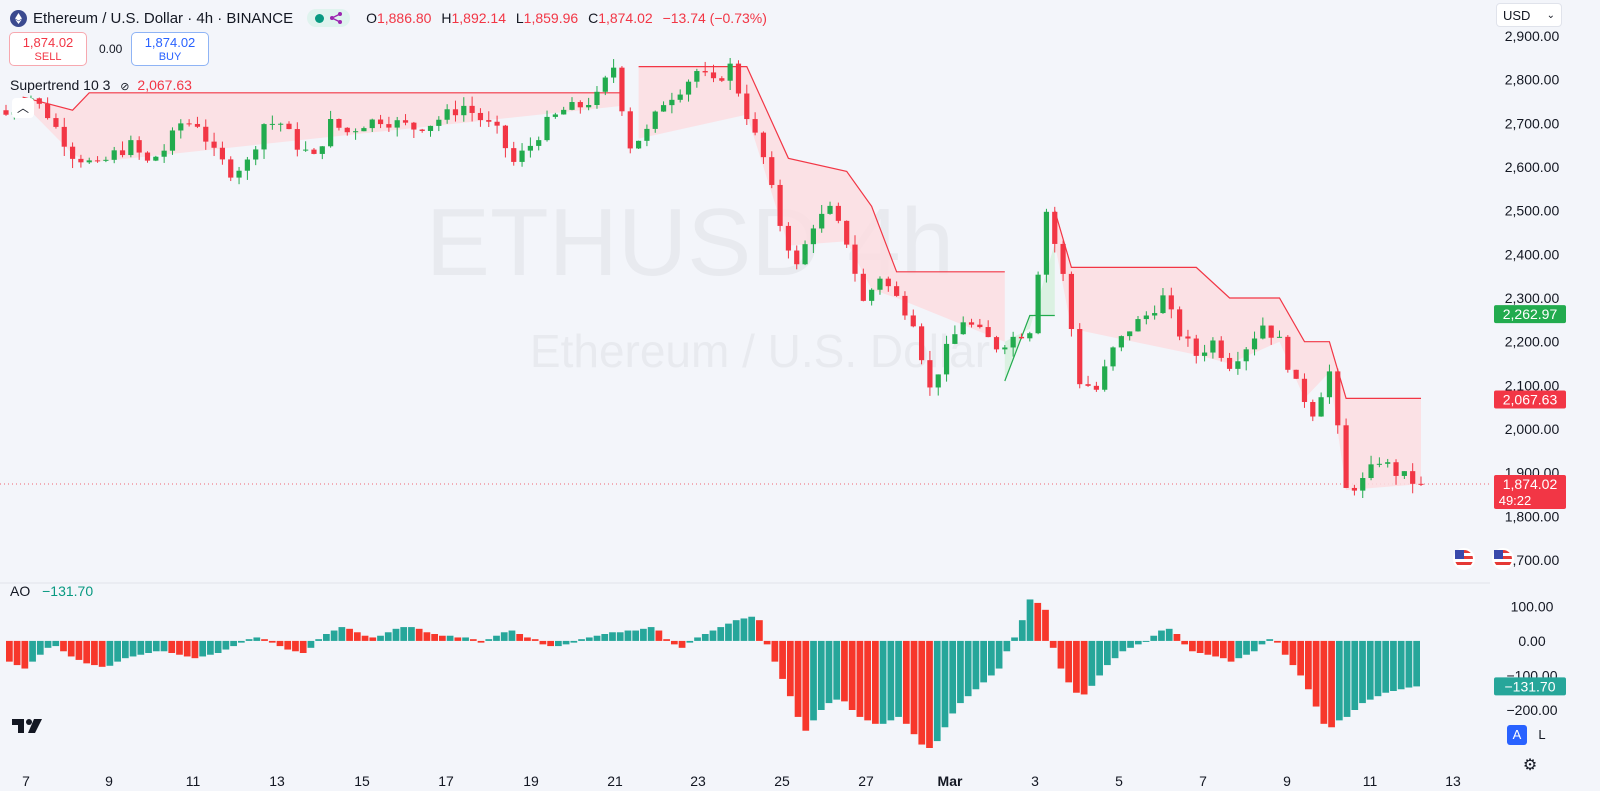 The width and height of the screenshot is (1600, 791). Describe the element at coordinates (164, 85) in the screenshot. I see `supertrend-value: 2,067.63` at that location.